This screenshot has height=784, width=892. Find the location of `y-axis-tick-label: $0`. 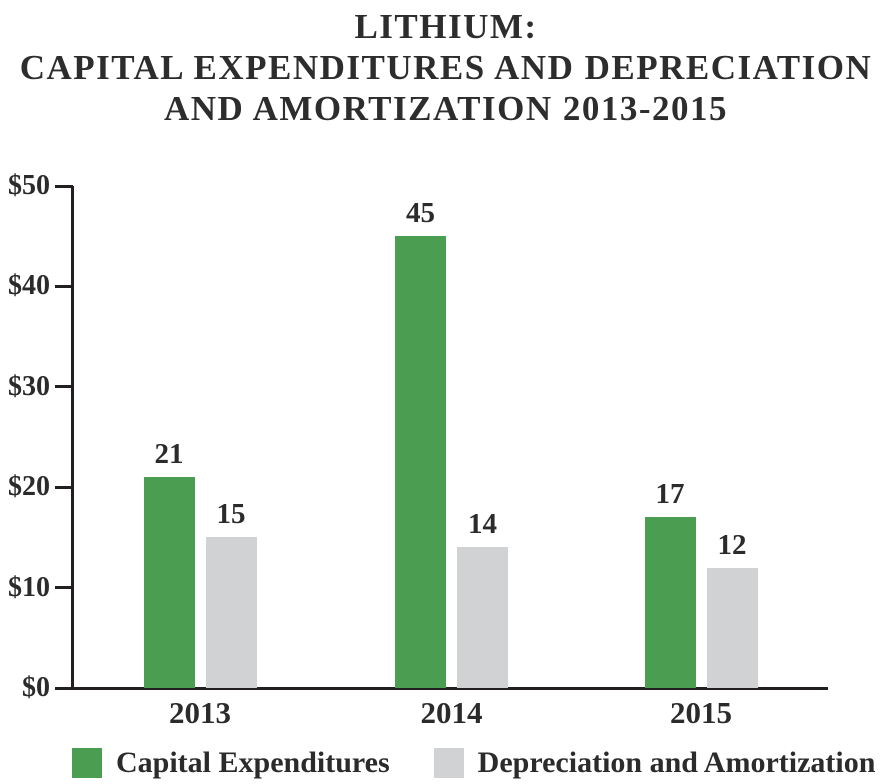

y-axis-tick-label: $0 is located at coordinates (36, 687).